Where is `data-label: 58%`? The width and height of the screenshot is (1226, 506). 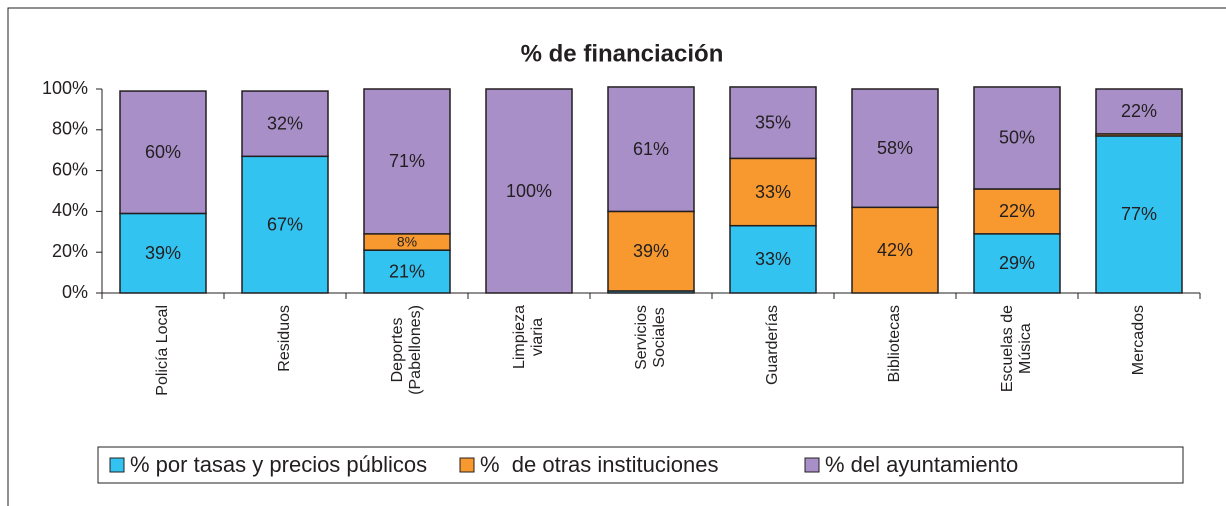 data-label: 58% is located at coordinates (895, 148).